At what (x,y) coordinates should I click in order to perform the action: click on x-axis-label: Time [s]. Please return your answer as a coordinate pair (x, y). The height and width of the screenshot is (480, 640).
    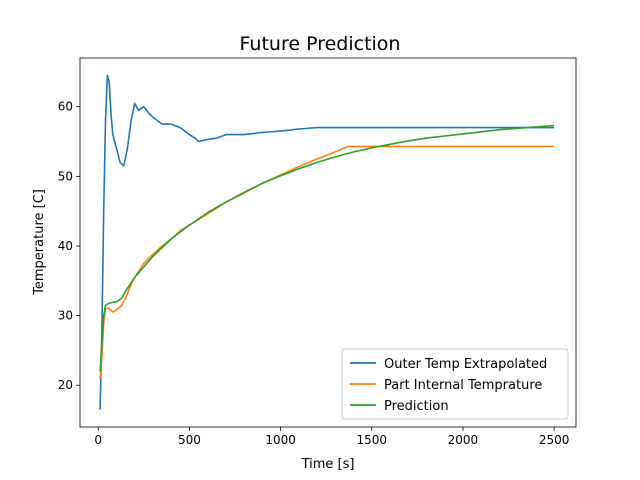
    Looking at the image, I should click on (328, 464).